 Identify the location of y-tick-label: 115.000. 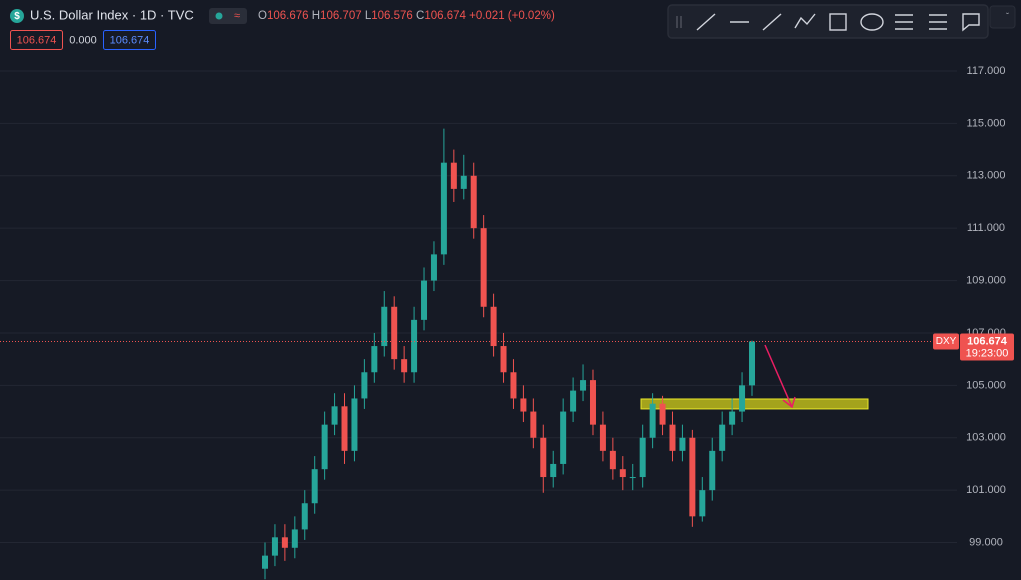
(986, 123).